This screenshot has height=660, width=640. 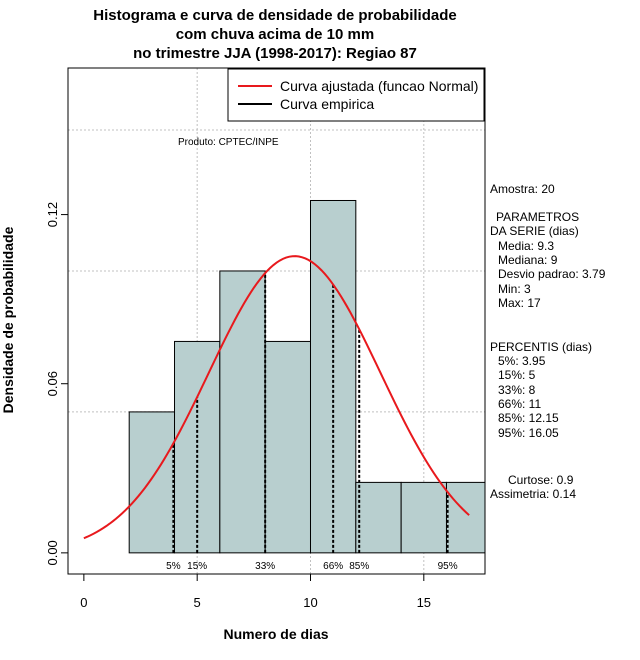 I want to click on x-tick-label-2: 10, so click(x=310, y=602).